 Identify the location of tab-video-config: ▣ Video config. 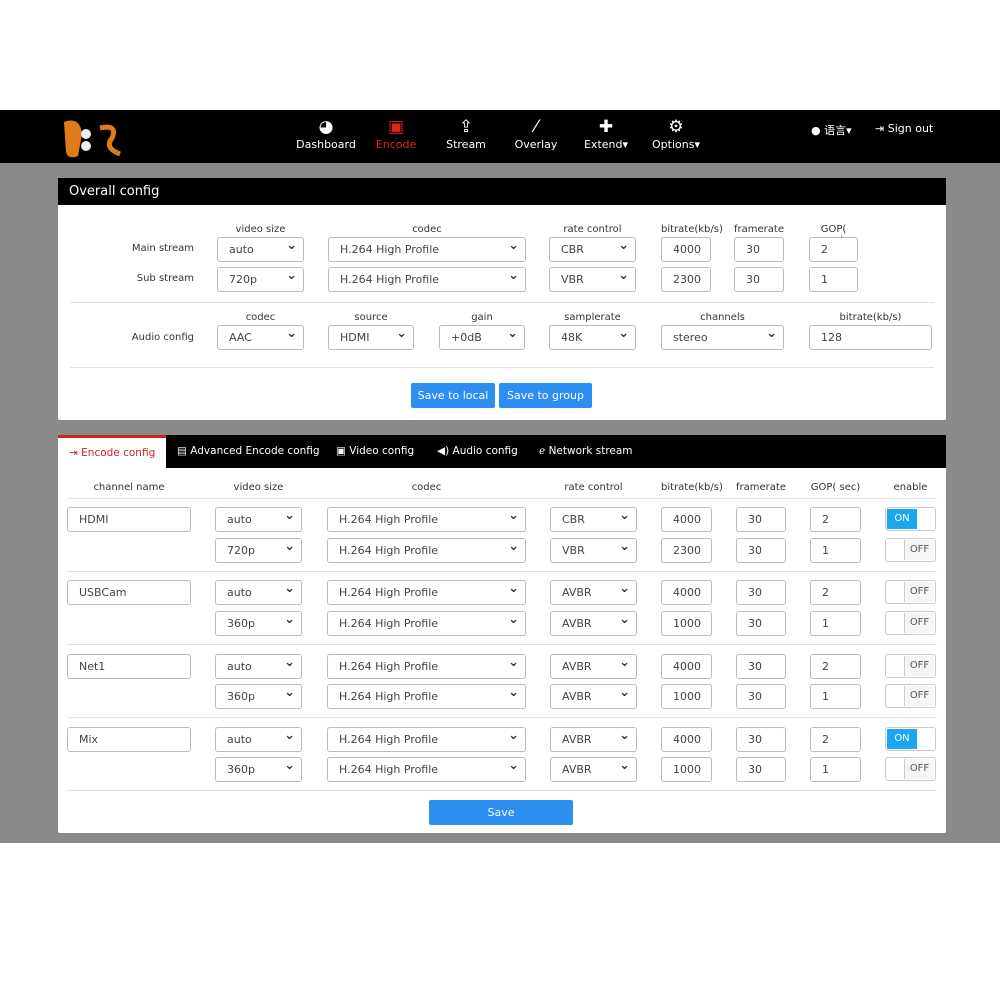
(375, 451).